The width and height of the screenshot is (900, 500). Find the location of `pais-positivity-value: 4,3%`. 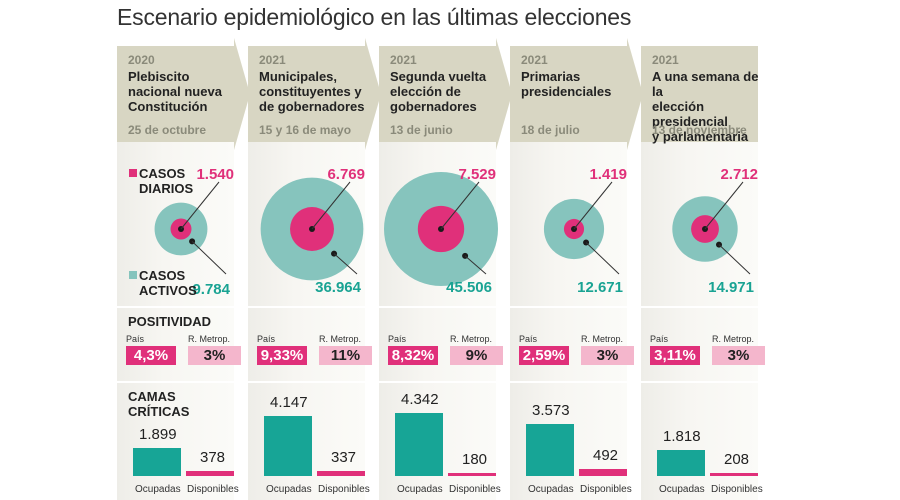

pais-positivity-value: 4,3% is located at coordinates (151, 355).